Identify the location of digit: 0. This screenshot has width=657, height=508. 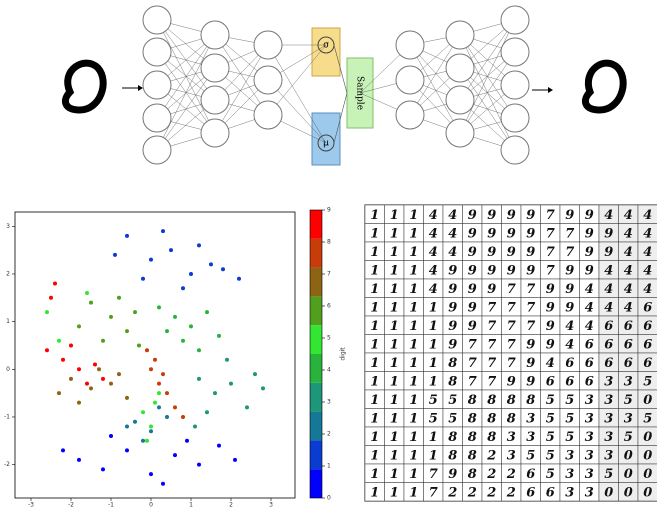
(608, 492).